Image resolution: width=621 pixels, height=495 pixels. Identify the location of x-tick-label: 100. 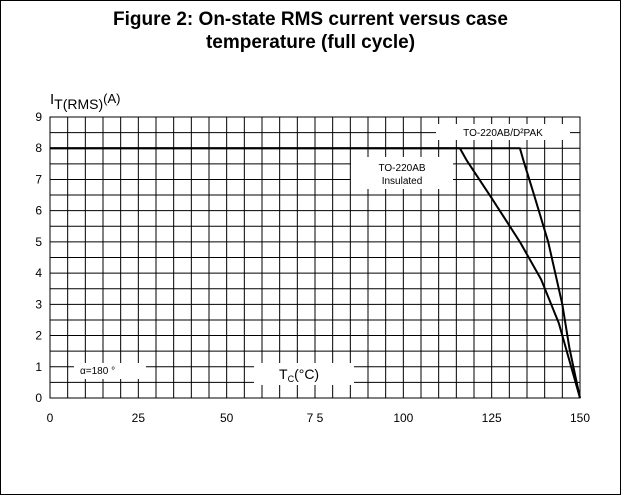
(403, 418).